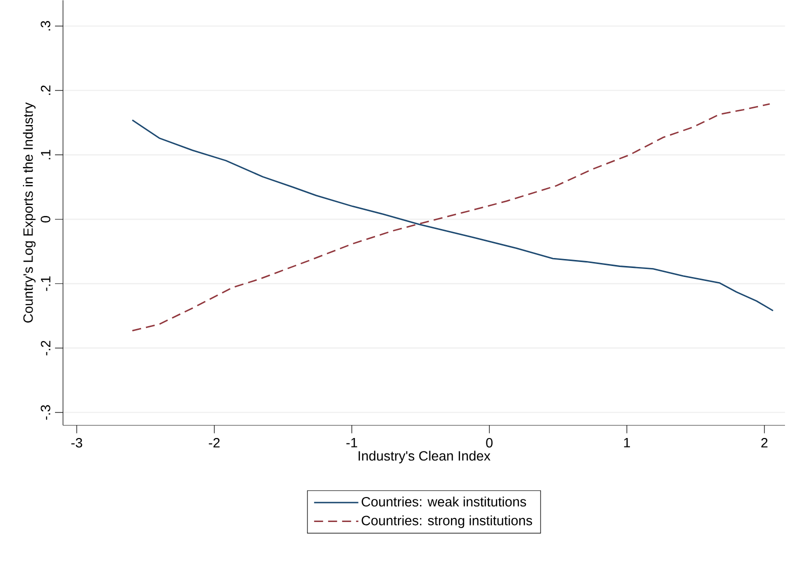  I want to click on legend-label: Countries: strong institutions, so click(447, 521).